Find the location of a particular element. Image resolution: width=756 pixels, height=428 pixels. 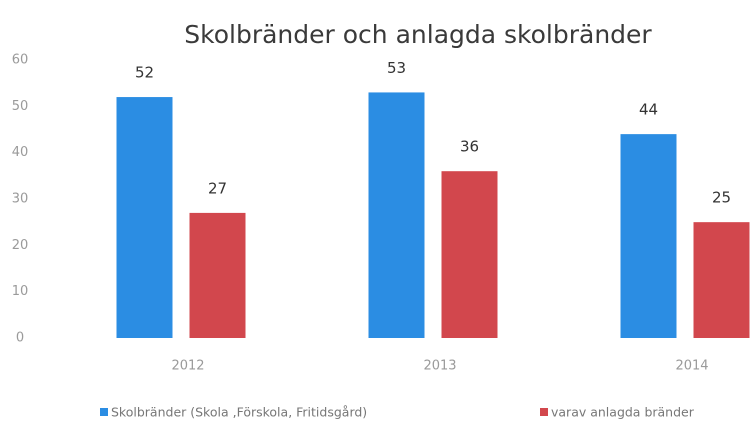

value-label: 25 is located at coordinates (721, 198).